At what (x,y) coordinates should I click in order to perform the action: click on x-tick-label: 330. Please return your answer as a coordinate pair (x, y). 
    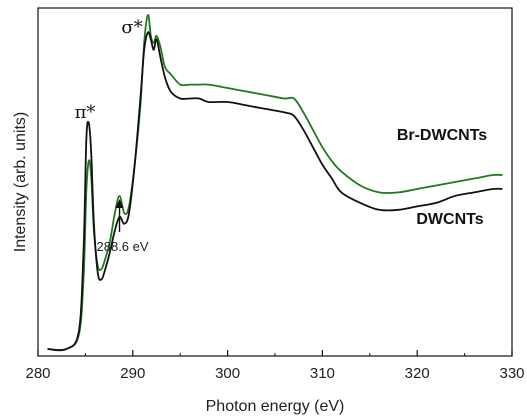
    Looking at the image, I should click on (511, 373).